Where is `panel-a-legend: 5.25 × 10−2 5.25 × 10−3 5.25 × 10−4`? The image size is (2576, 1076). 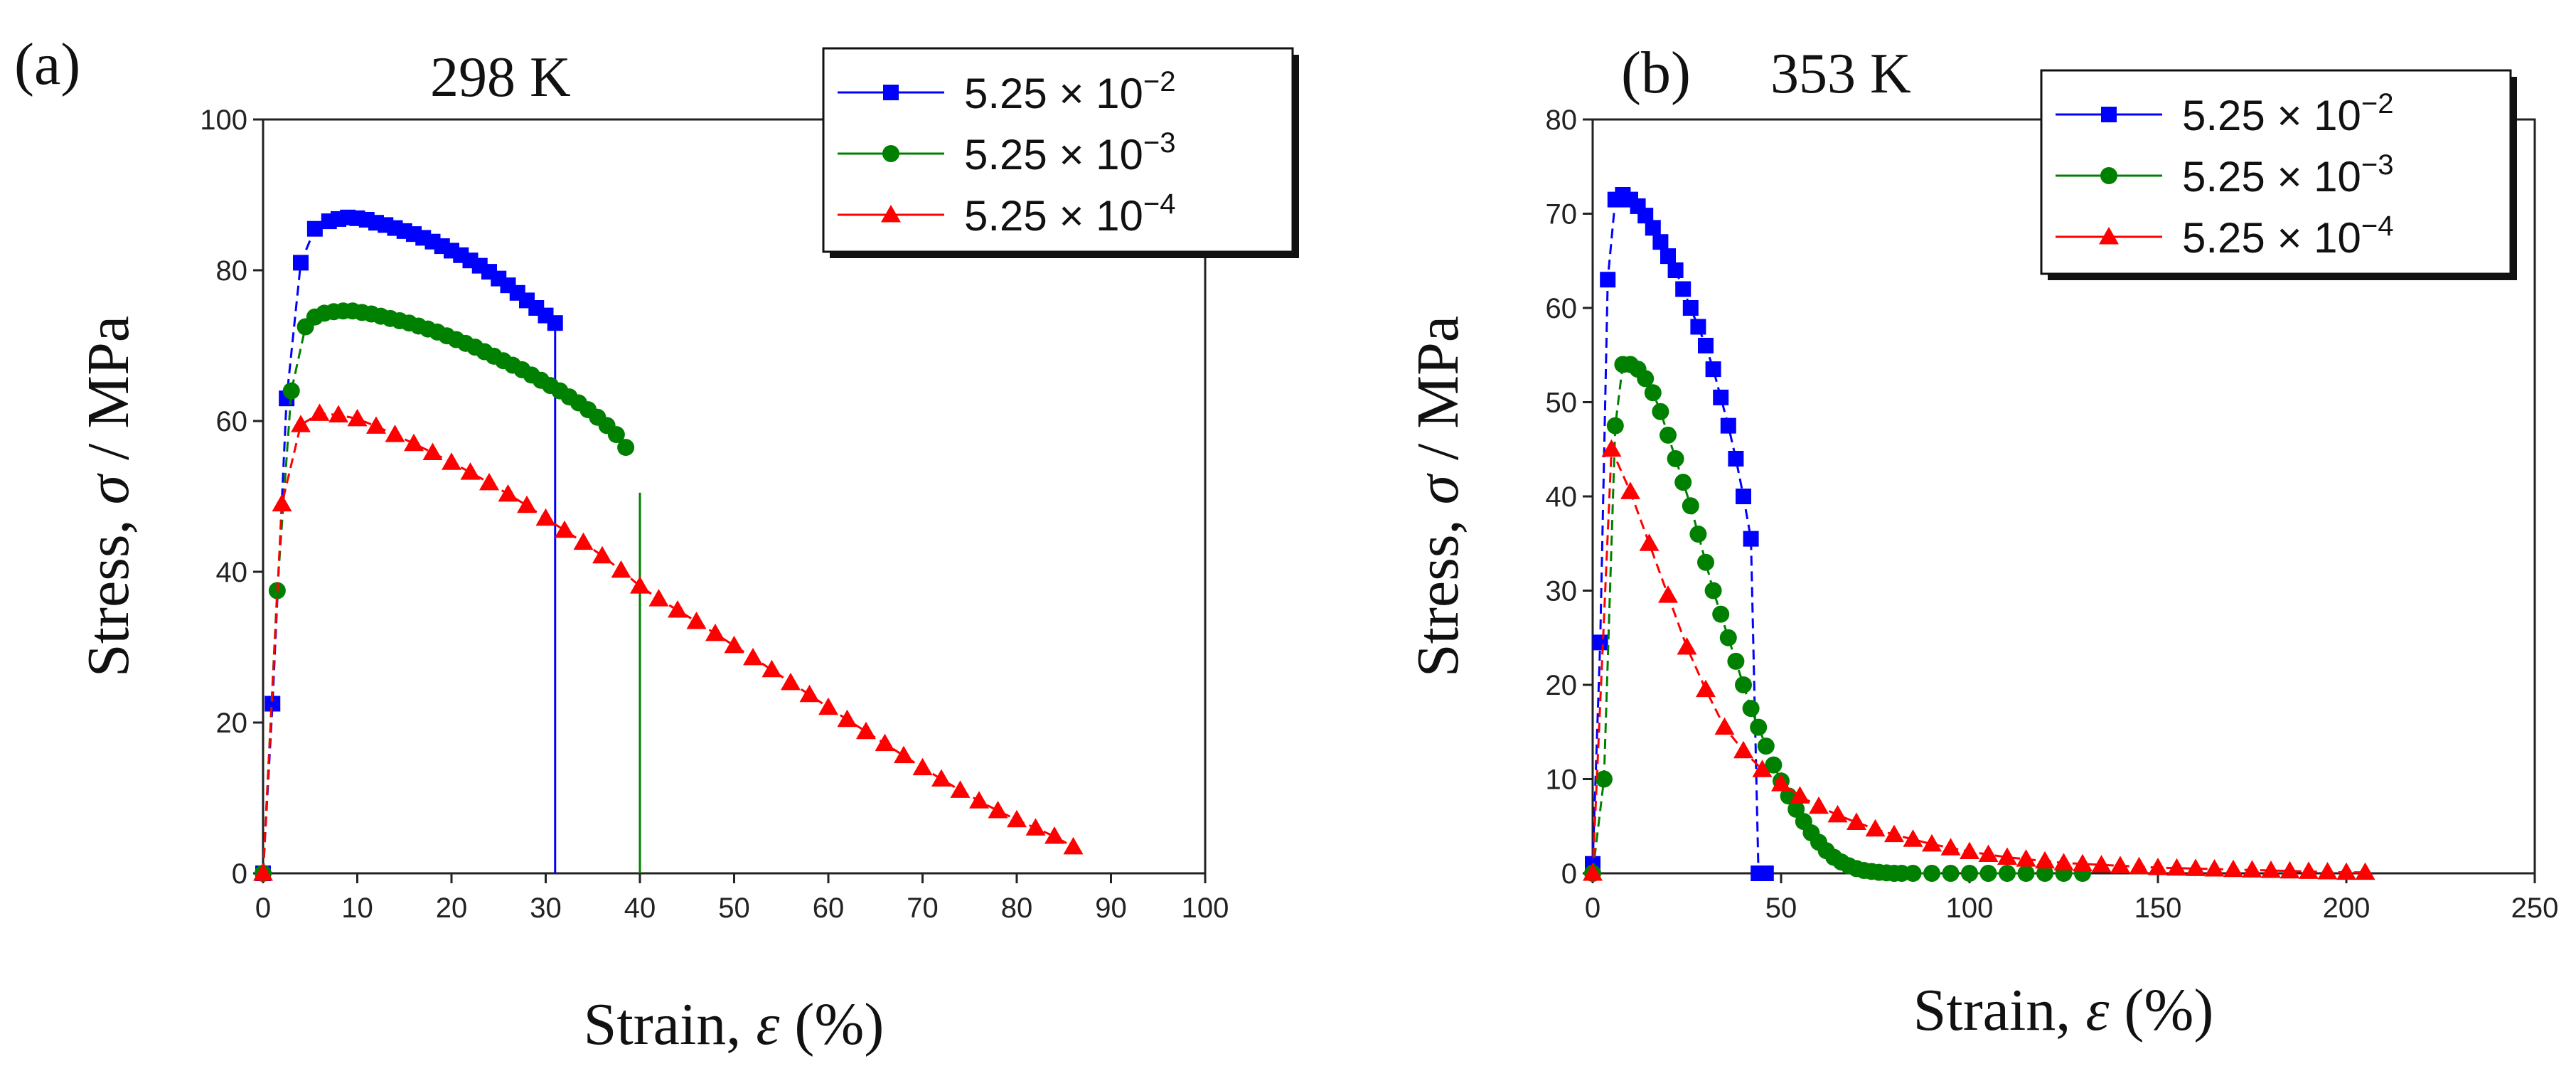
panel-a-legend: 5.25 × 10−2 5.25 × 10−3 5.25 × 10−4 is located at coordinates (1060, 152).